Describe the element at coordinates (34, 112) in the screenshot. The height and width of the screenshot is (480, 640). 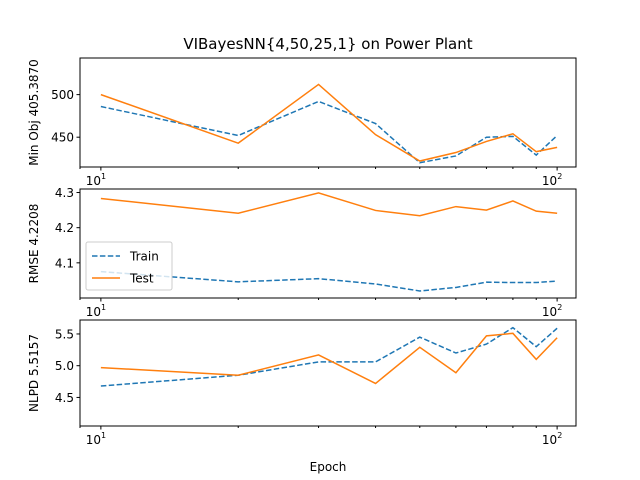
I see `y-axis-label: Min Obj 405.3870` at that location.